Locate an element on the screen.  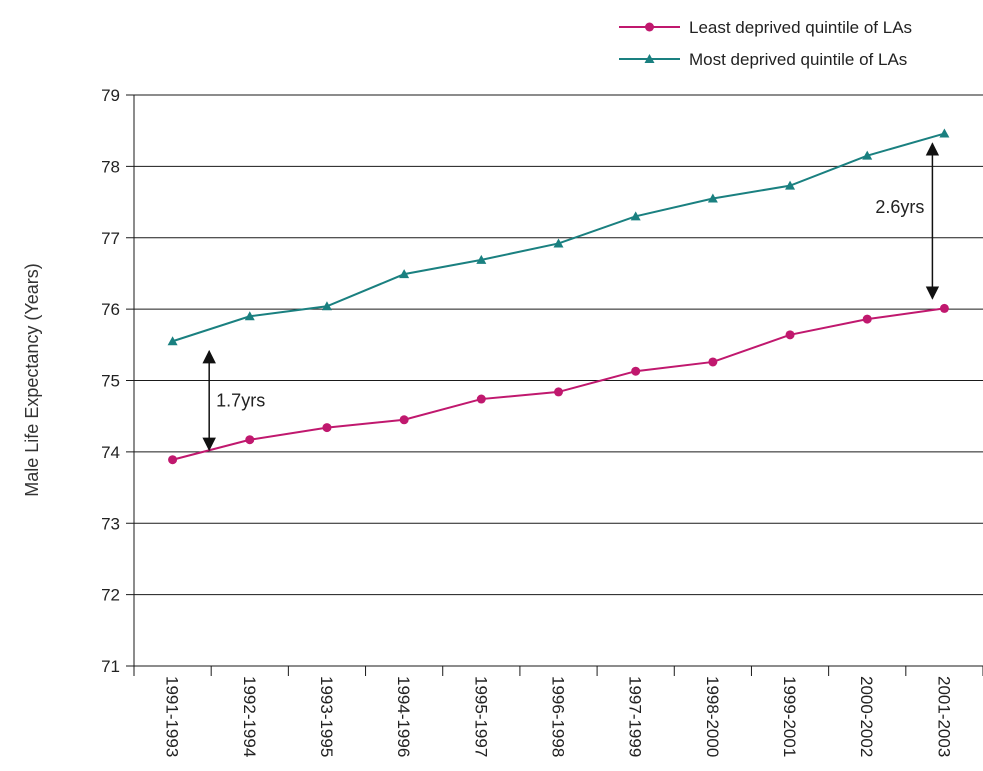
y-axis-title: Male Life Expectancy (Years) is located at coordinates (32, 379).